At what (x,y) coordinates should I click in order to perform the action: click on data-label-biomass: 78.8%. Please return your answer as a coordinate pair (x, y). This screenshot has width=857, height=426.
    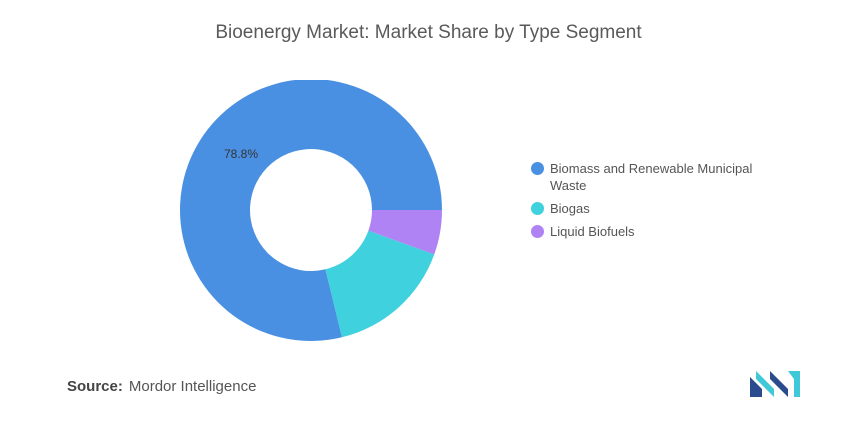
    Looking at the image, I should click on (241, 154).